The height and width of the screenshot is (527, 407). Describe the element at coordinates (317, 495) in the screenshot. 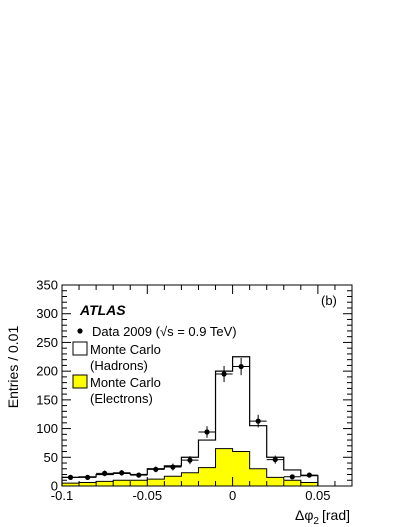

I see `x-tick-label: 0.05` at that location.